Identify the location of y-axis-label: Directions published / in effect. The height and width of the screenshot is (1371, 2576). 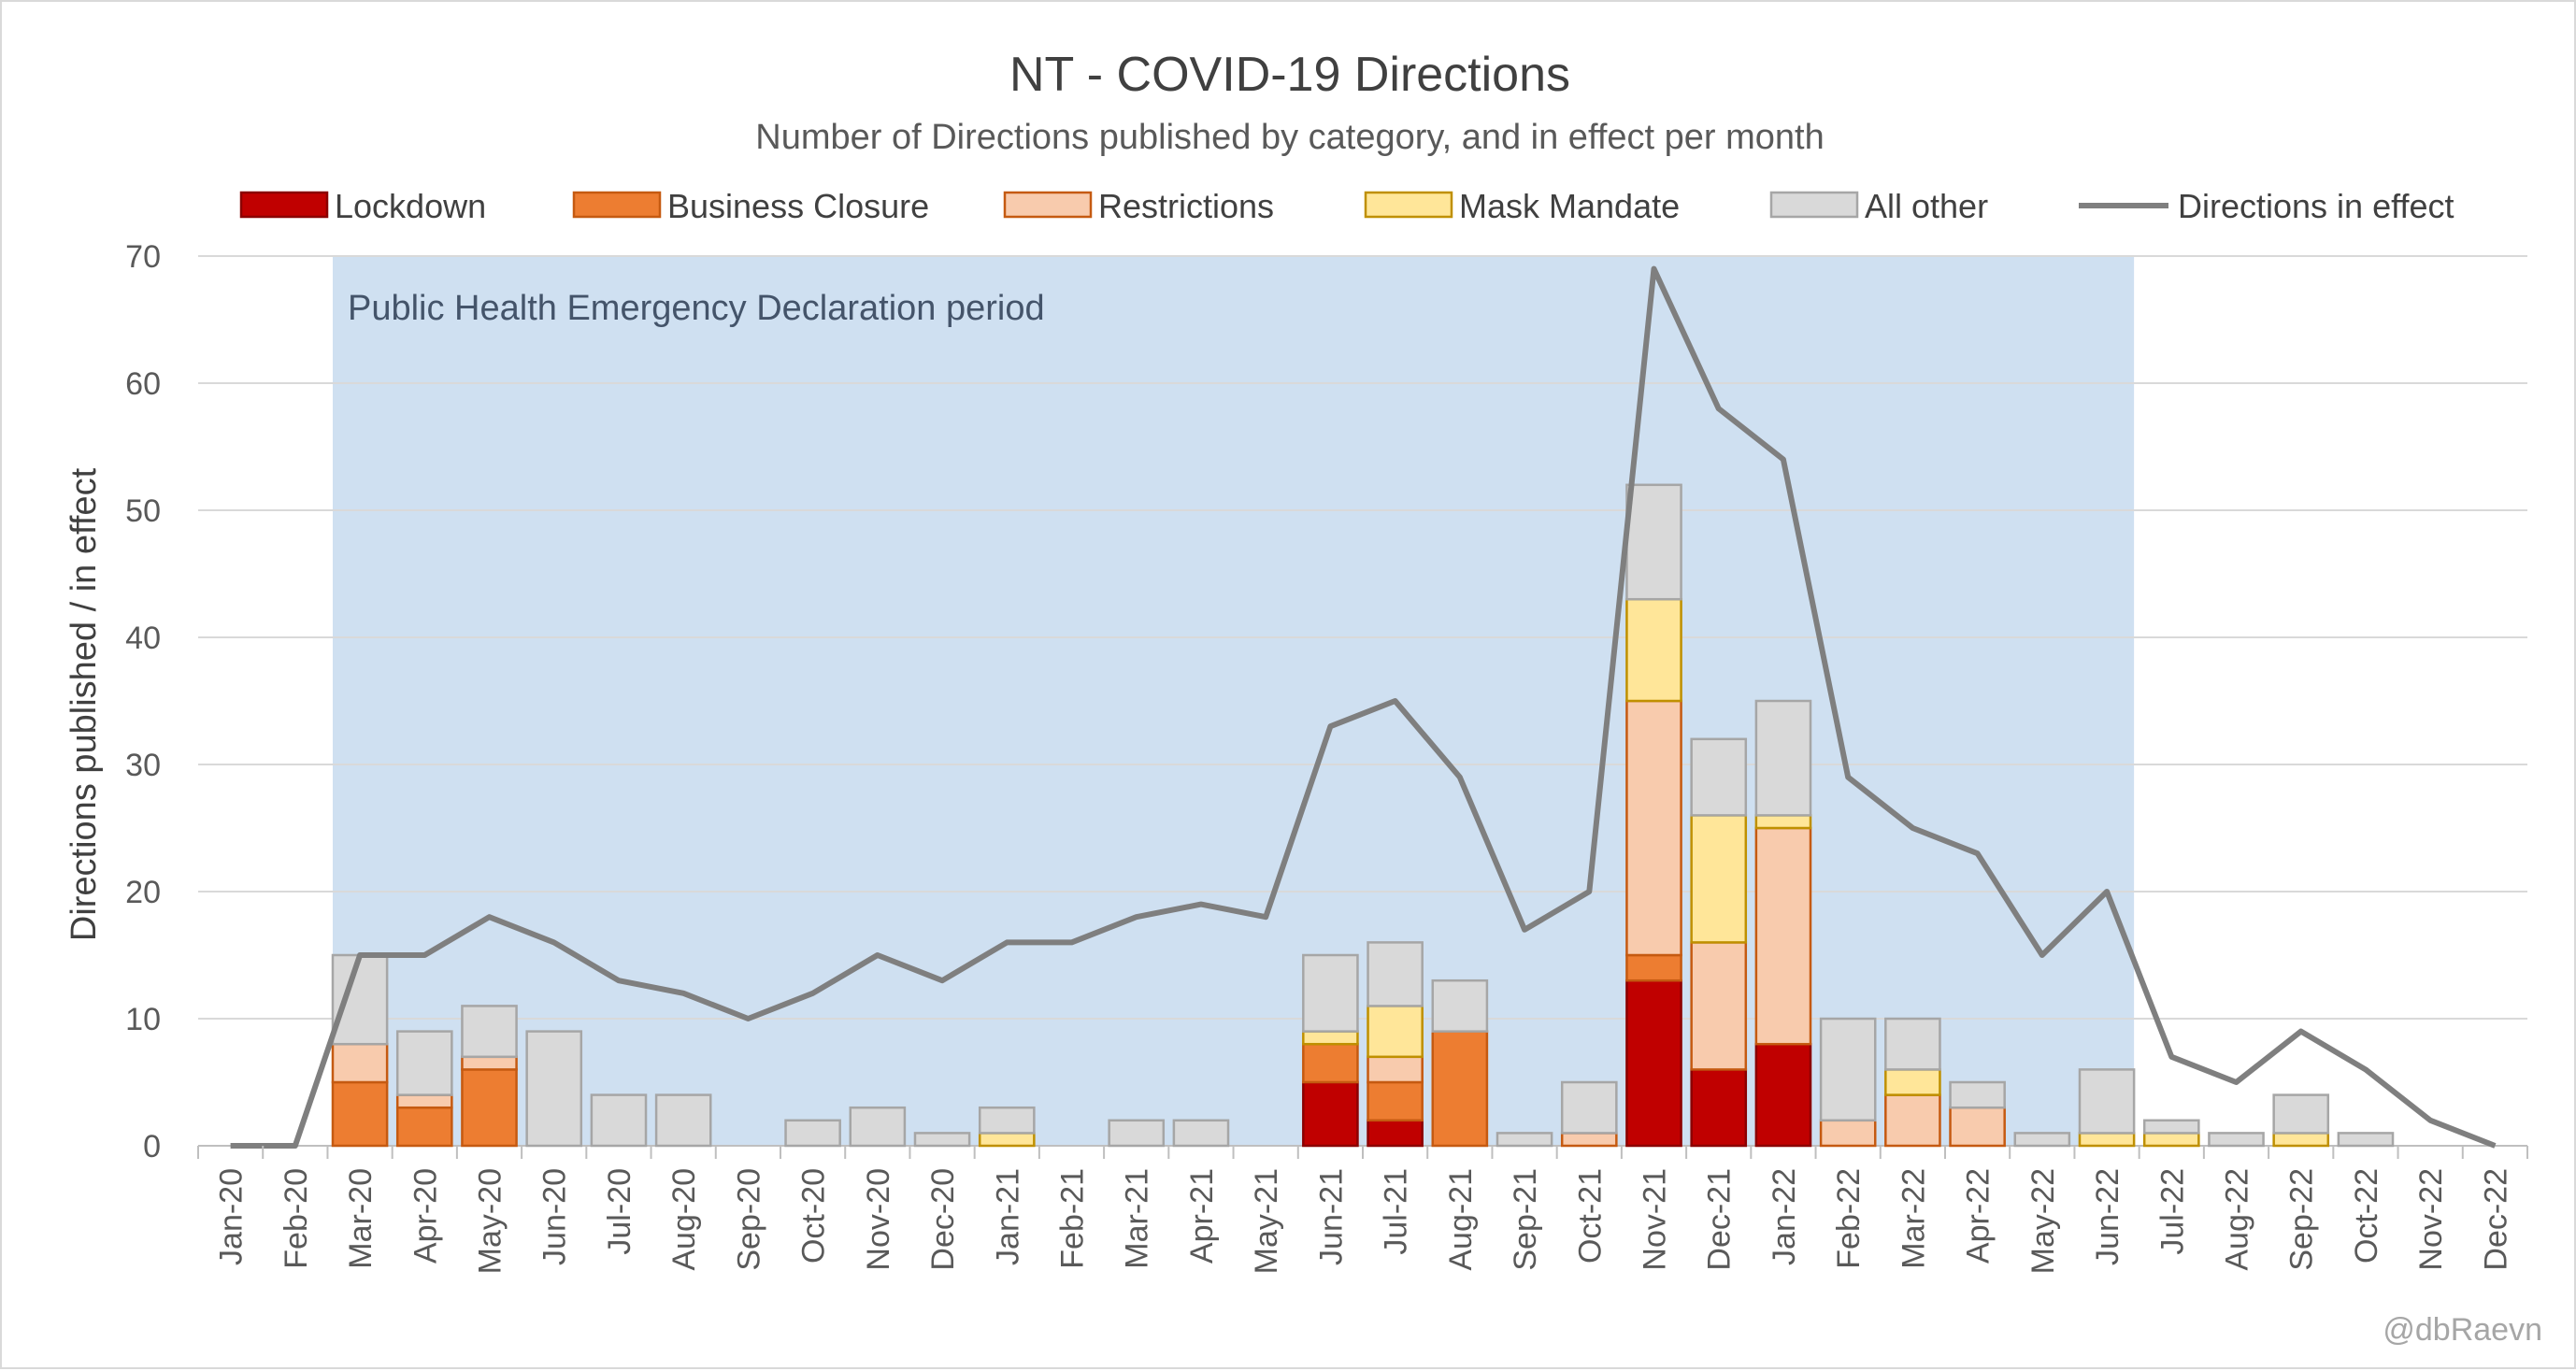
(84, 704).